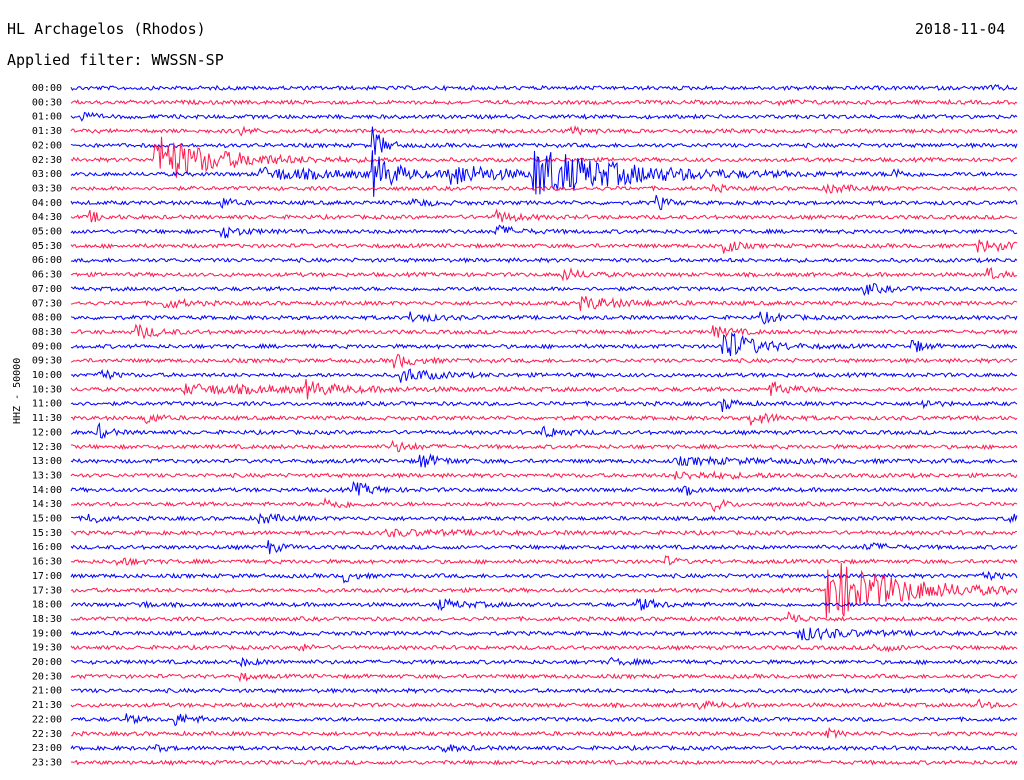  Describe the element at coordinates (544, 533) in the screenshot. I see `trace-row-15:30` at that location.